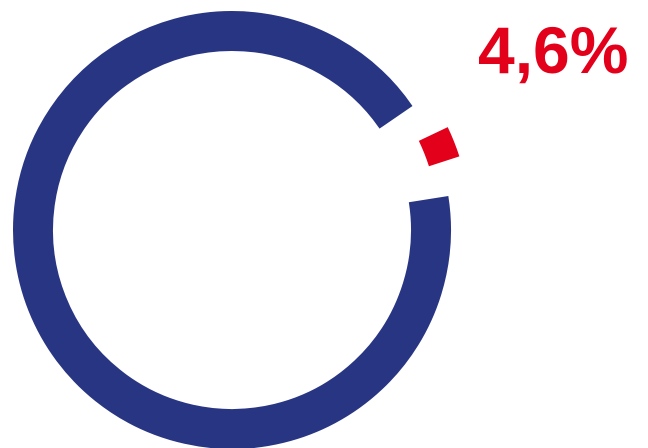 This screenshot has height=448, width=648. I want to click on highlight-slice-label: 4,6%, so click(553, 50).